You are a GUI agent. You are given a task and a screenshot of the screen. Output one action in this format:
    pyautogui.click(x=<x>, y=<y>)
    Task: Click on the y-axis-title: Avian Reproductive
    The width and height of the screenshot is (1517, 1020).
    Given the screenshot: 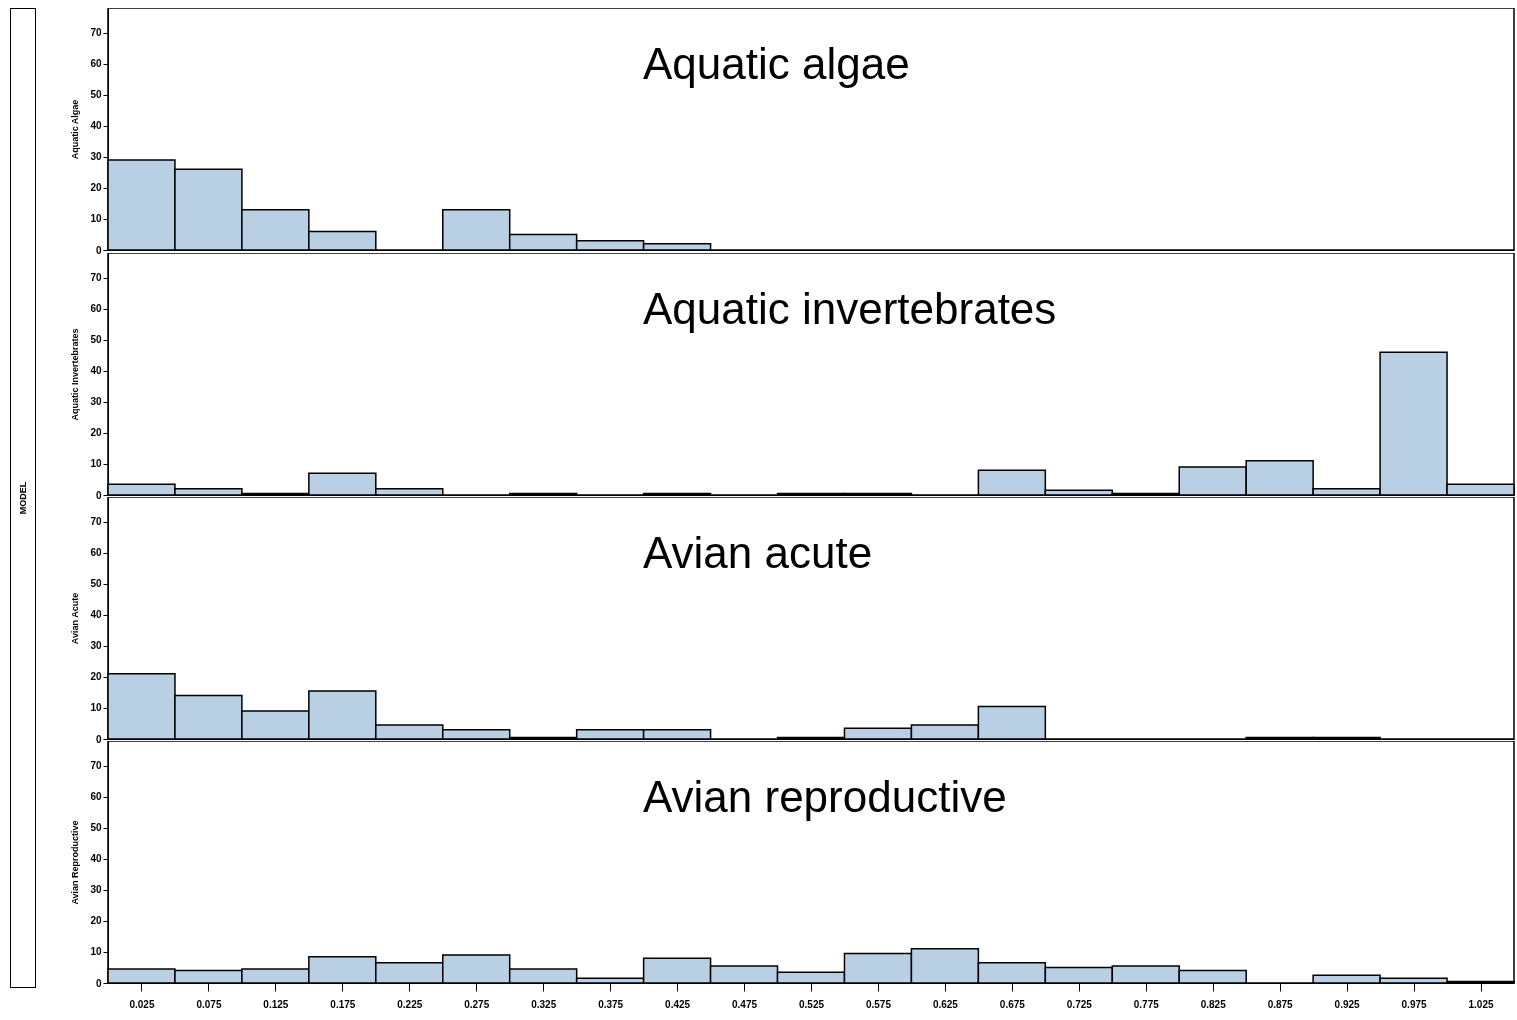 What is the action you would take?
    pyautogui.click(x=75, y=862)
    